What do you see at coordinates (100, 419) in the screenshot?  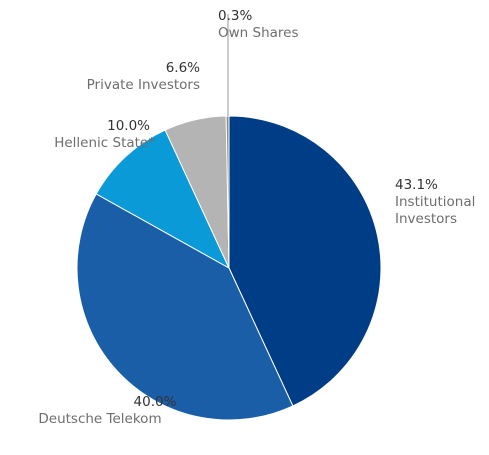 I see `slice-label: Deutsche Telekom` at bounding box center [100, 419].